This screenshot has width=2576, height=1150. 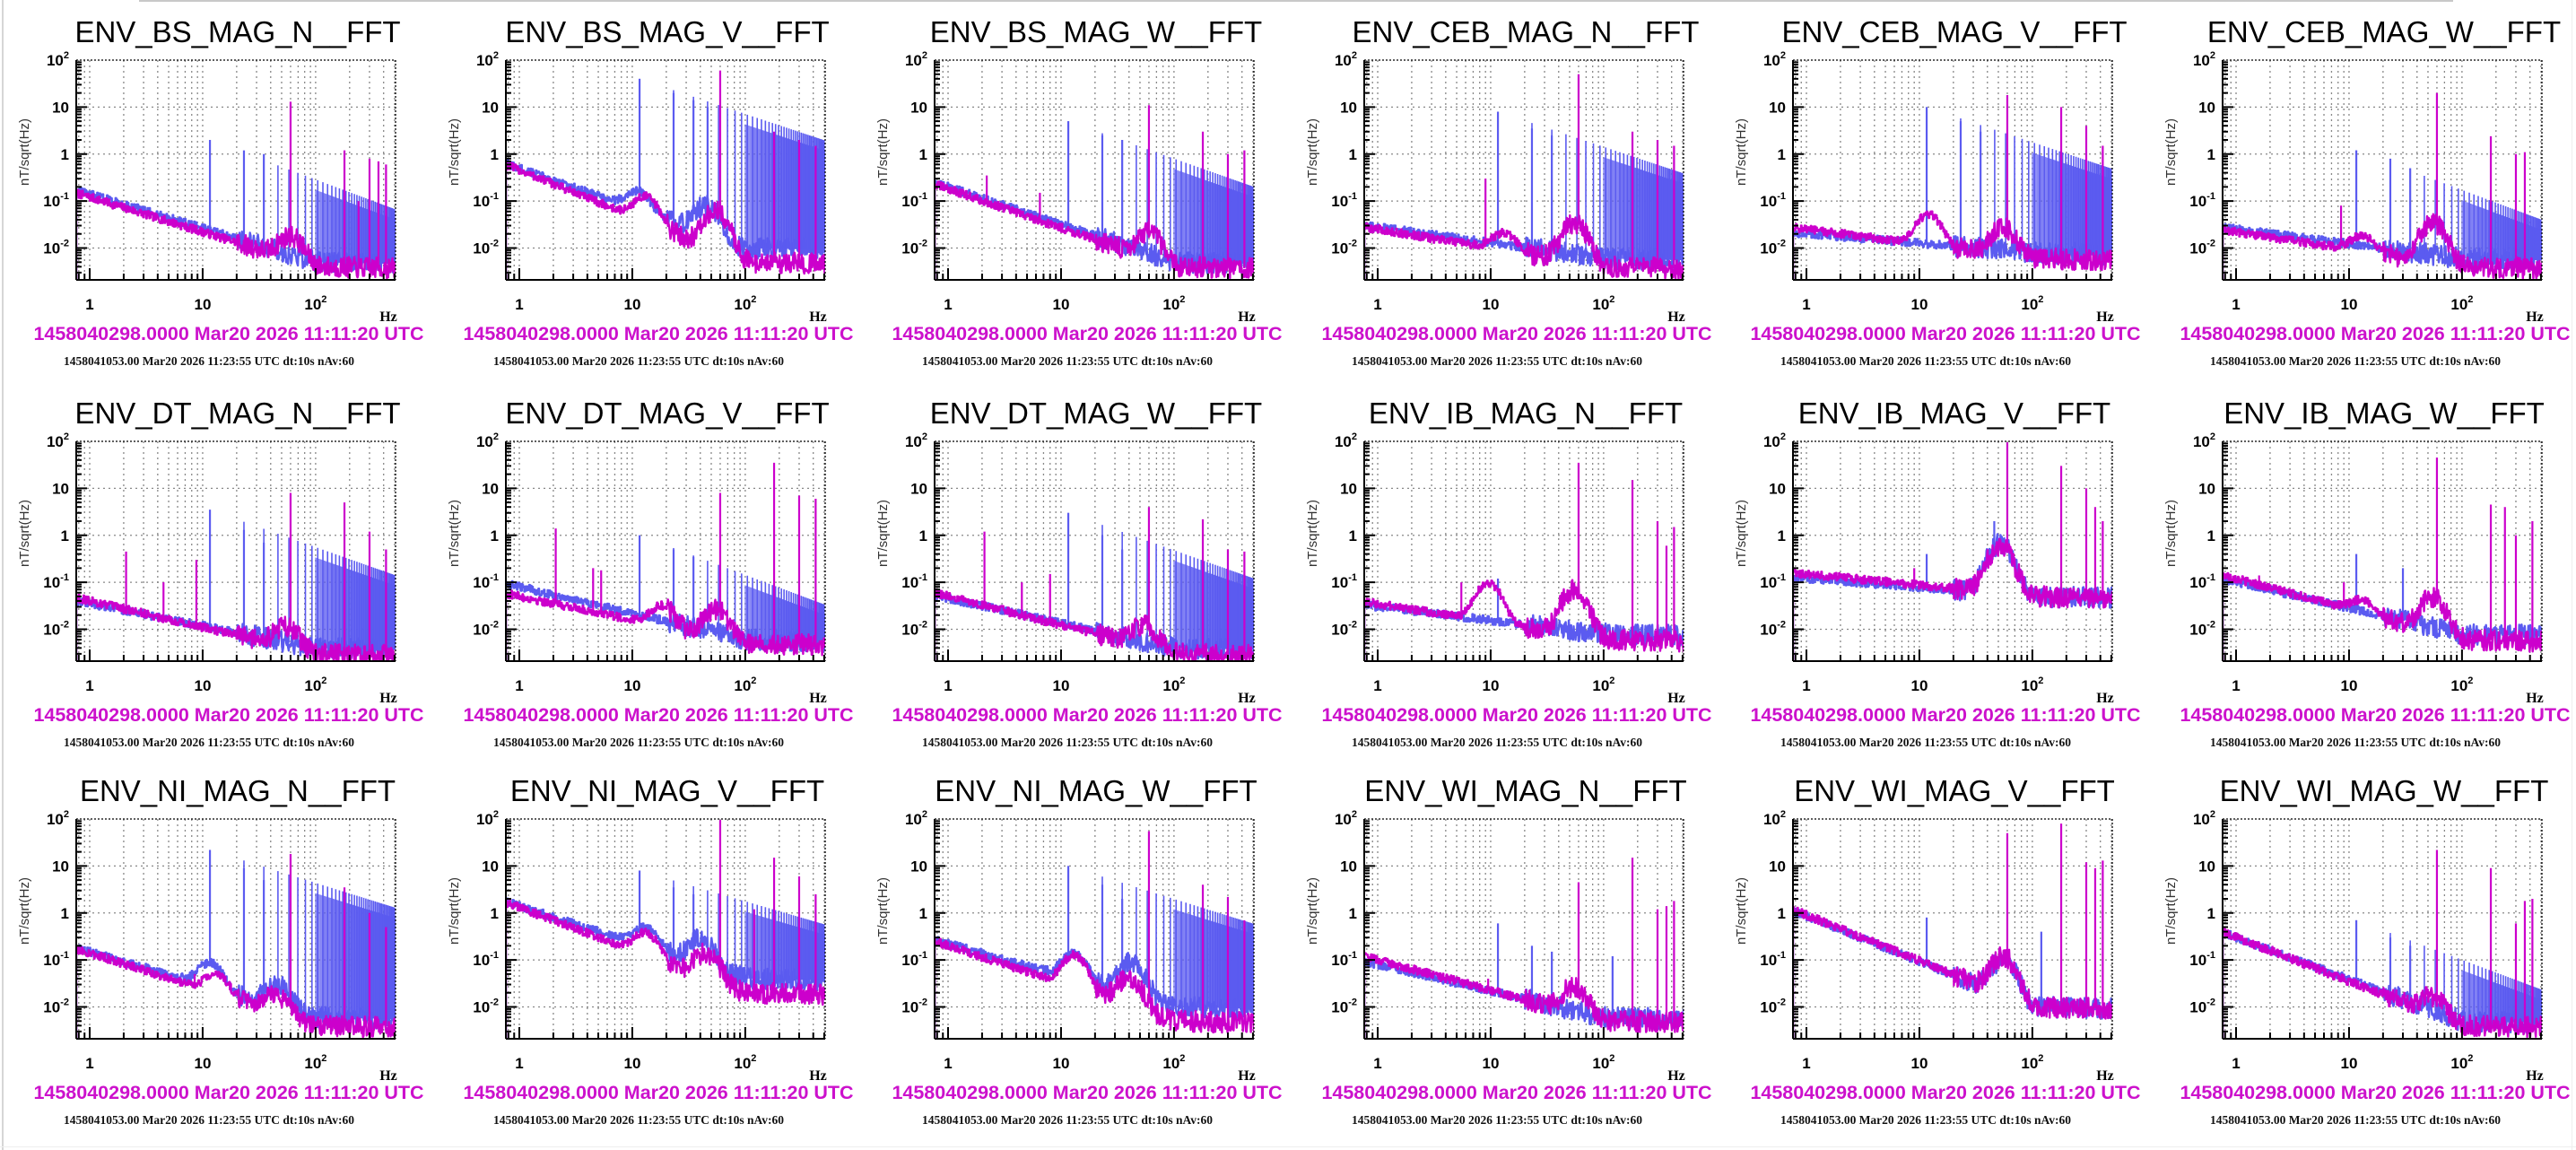 I want to click on panel-title: ENV_NI_MAG_W__FFT, so click(x=1096, y=790).